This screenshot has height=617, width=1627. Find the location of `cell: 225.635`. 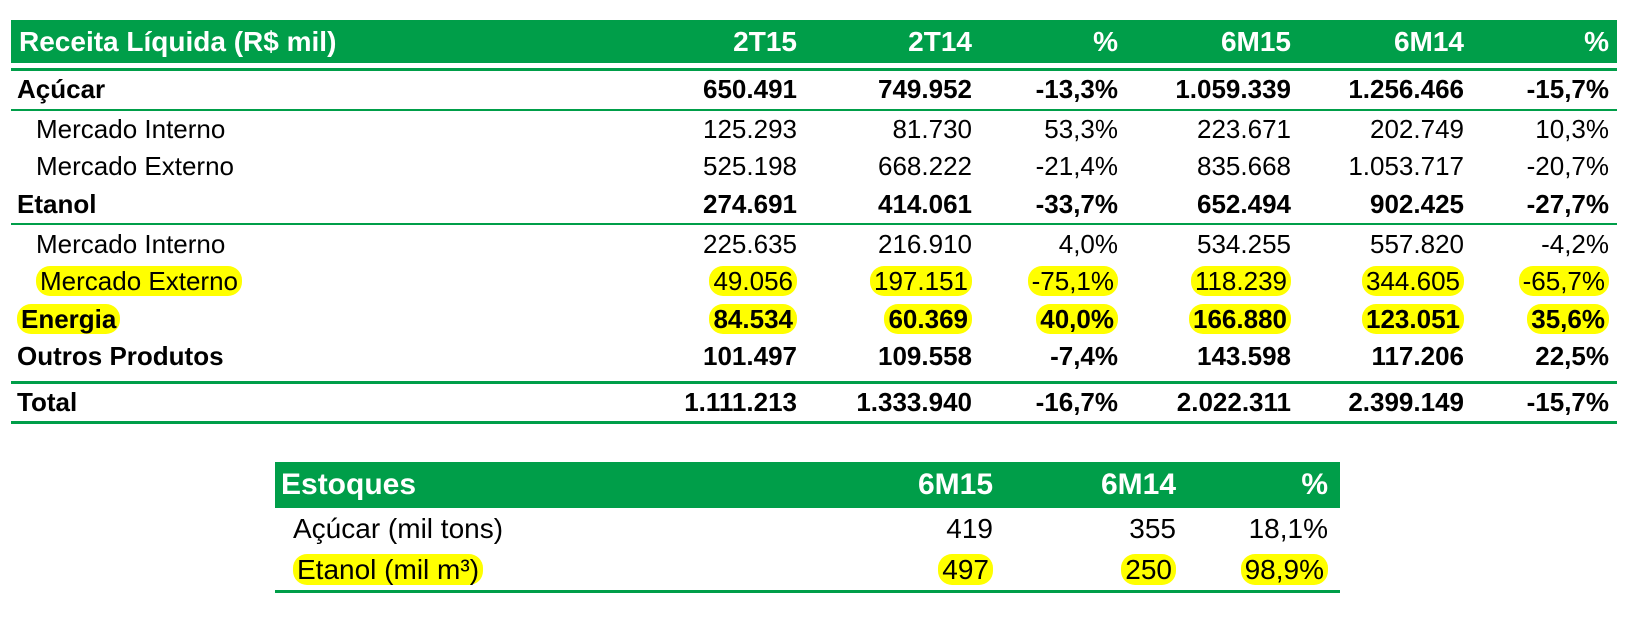

cell: 225.635 is located at coordinates (750, 243).